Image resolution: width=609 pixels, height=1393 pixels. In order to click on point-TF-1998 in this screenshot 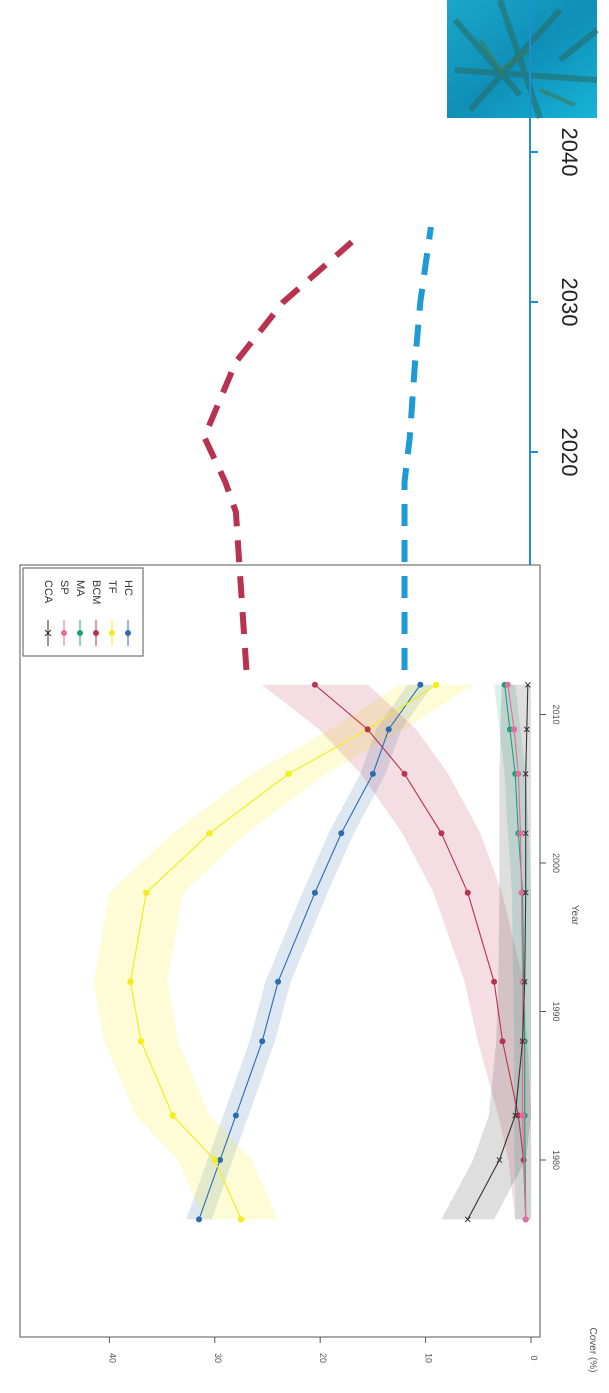, I will do `click(146, 892)`.